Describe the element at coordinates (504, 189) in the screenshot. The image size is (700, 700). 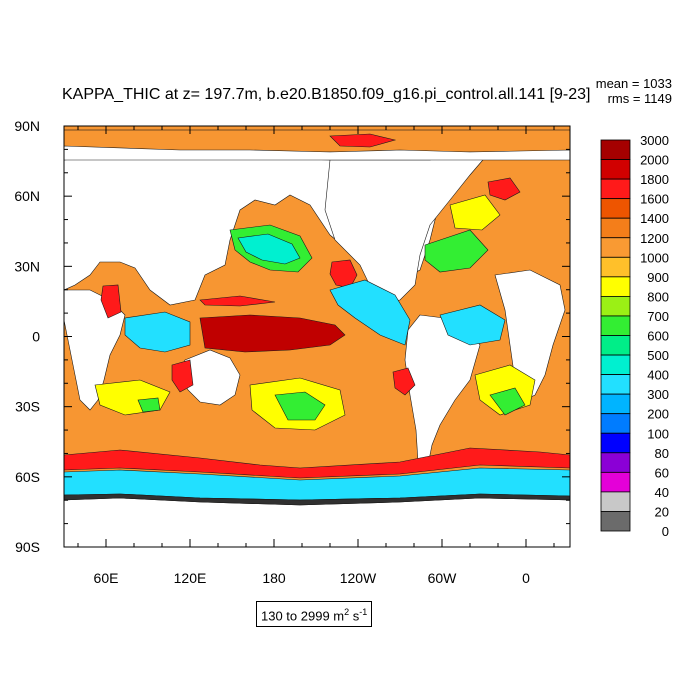
I see `north-atlantic-red` at that location.